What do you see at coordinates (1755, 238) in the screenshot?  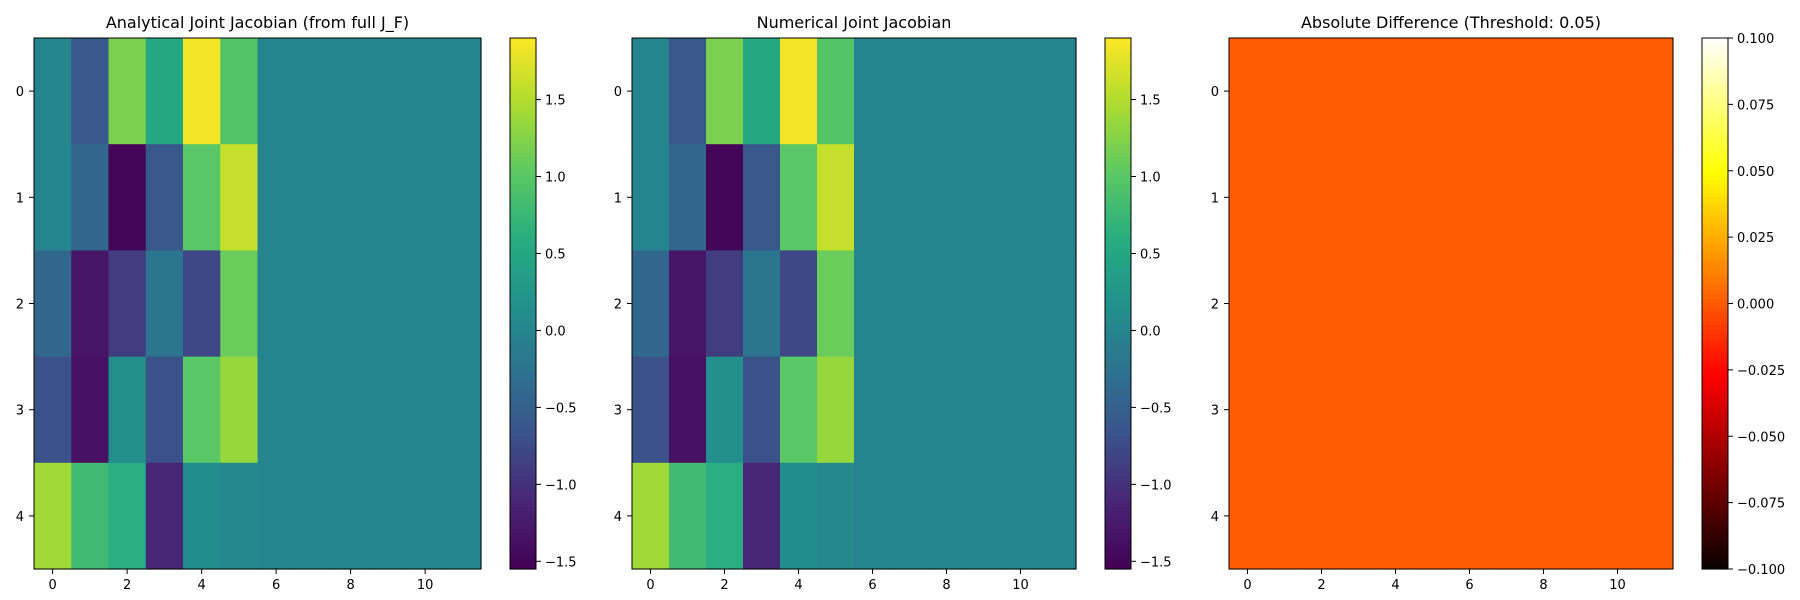 I see `colorbar-tick-label: 0.025` at bounding box center [1755, 238].